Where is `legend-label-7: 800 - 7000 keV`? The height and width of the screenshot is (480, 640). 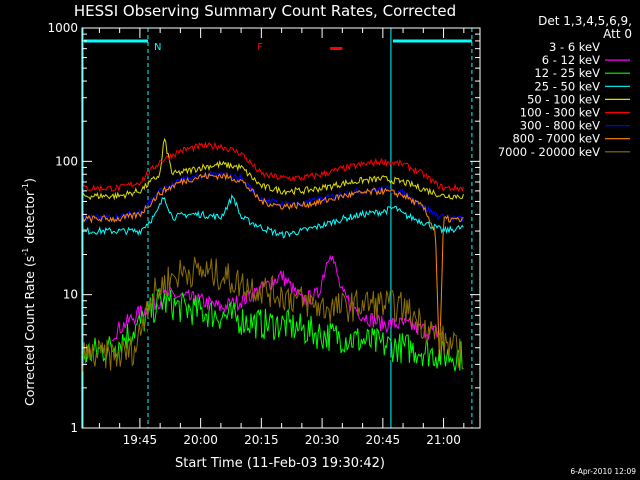 legend-label-7: 800 - 7000 keV is located at coordinates (556, 139).